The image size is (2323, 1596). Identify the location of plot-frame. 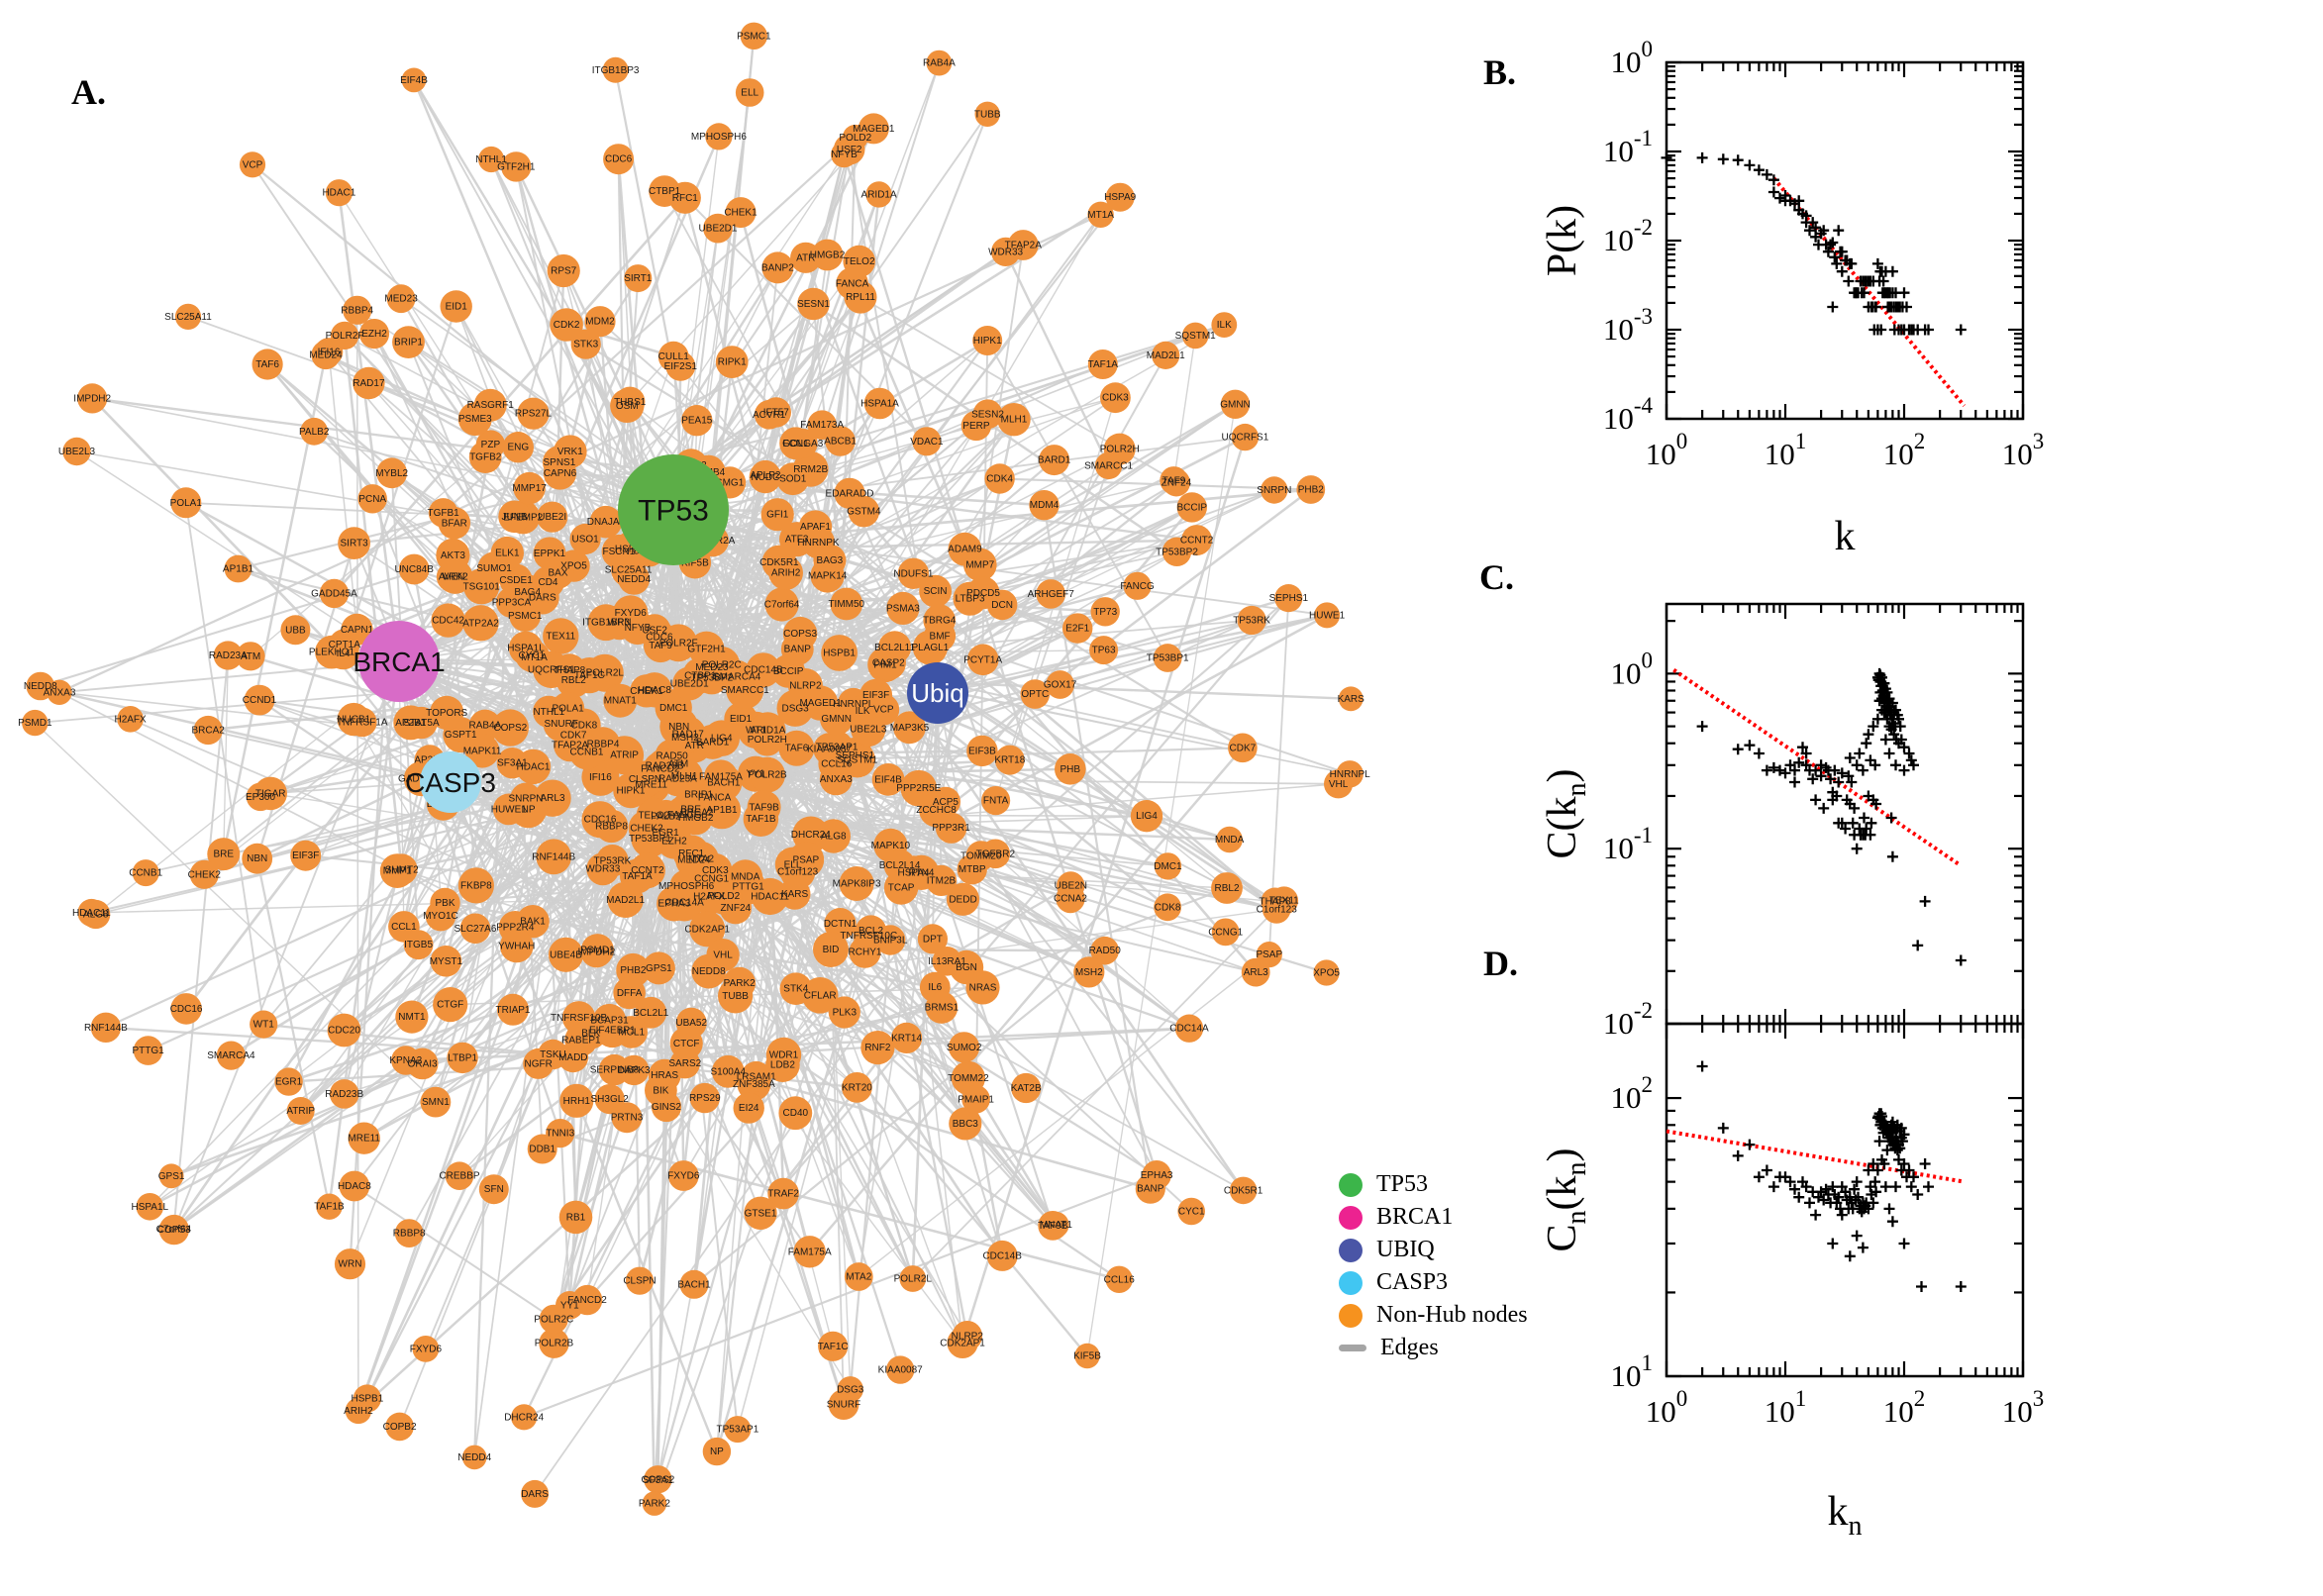
(1845, 240).